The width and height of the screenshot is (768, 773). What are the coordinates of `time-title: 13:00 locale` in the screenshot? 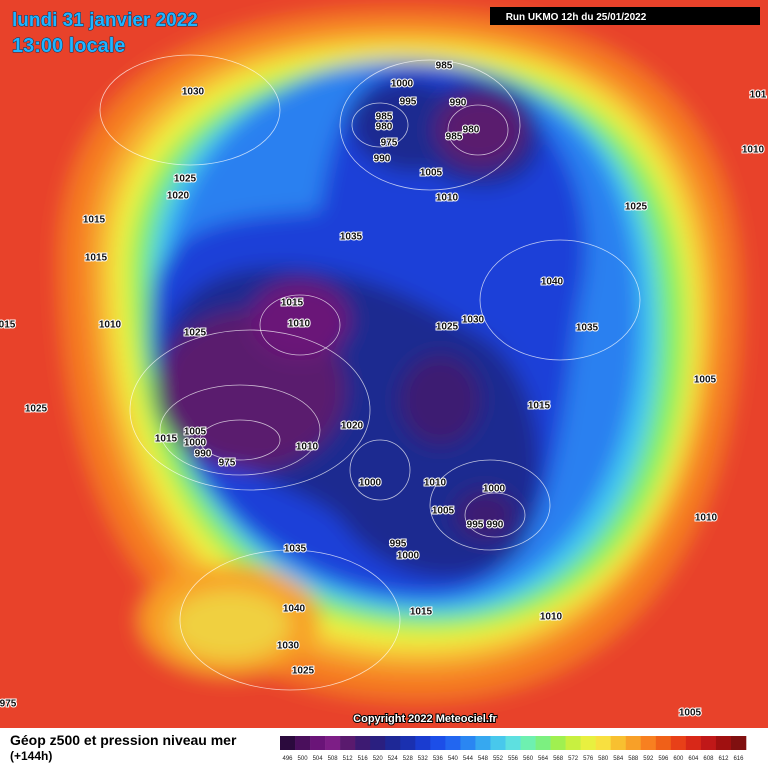 It's located at (68, 46).